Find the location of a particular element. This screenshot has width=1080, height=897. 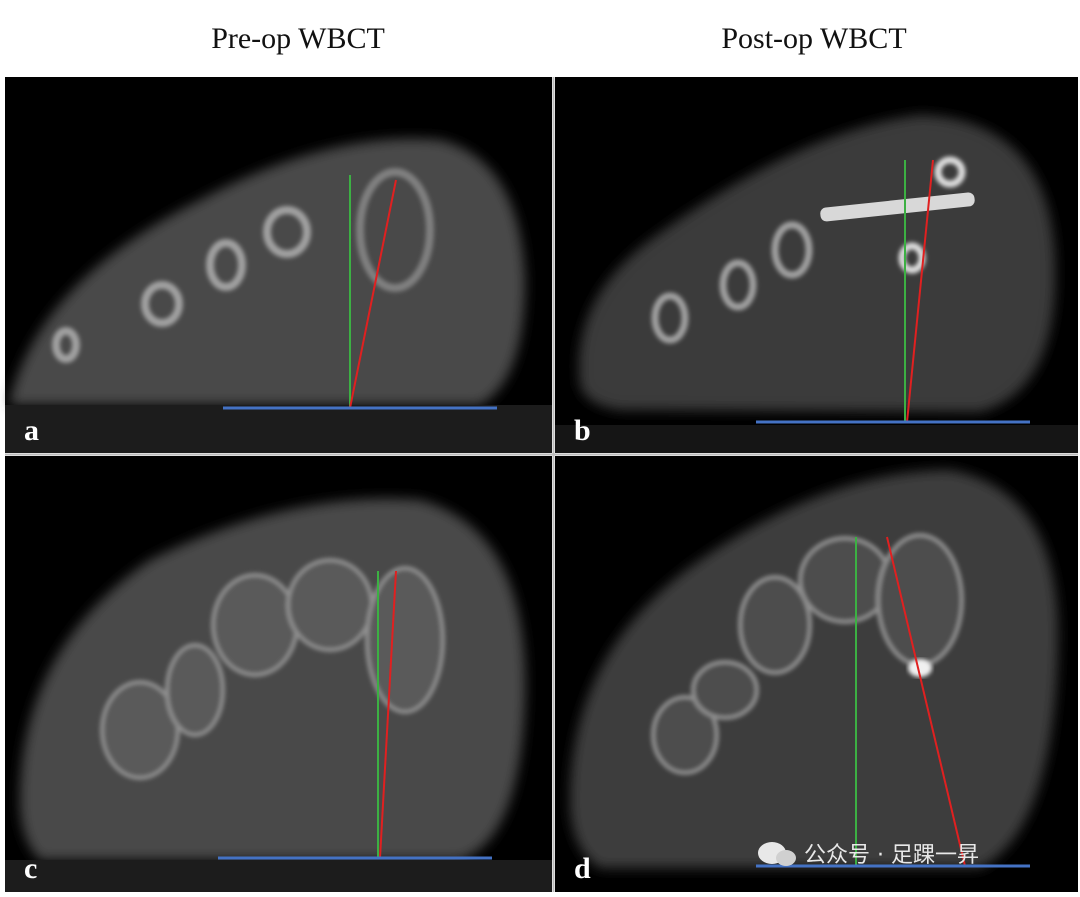

panel-label: c is located at coordinates (30, 868).